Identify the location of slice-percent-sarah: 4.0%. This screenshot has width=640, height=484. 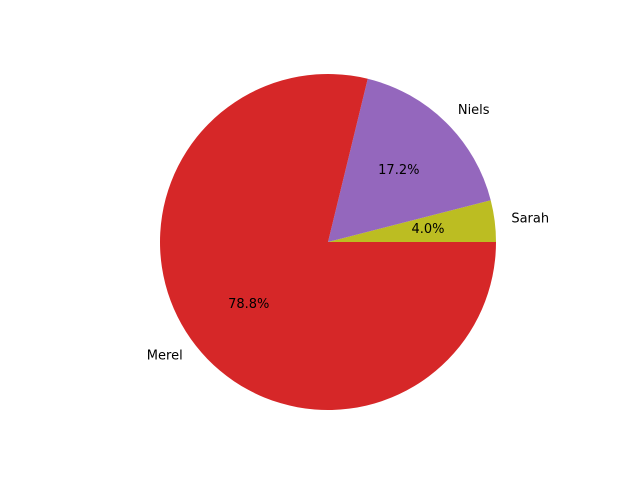
(427, 229).